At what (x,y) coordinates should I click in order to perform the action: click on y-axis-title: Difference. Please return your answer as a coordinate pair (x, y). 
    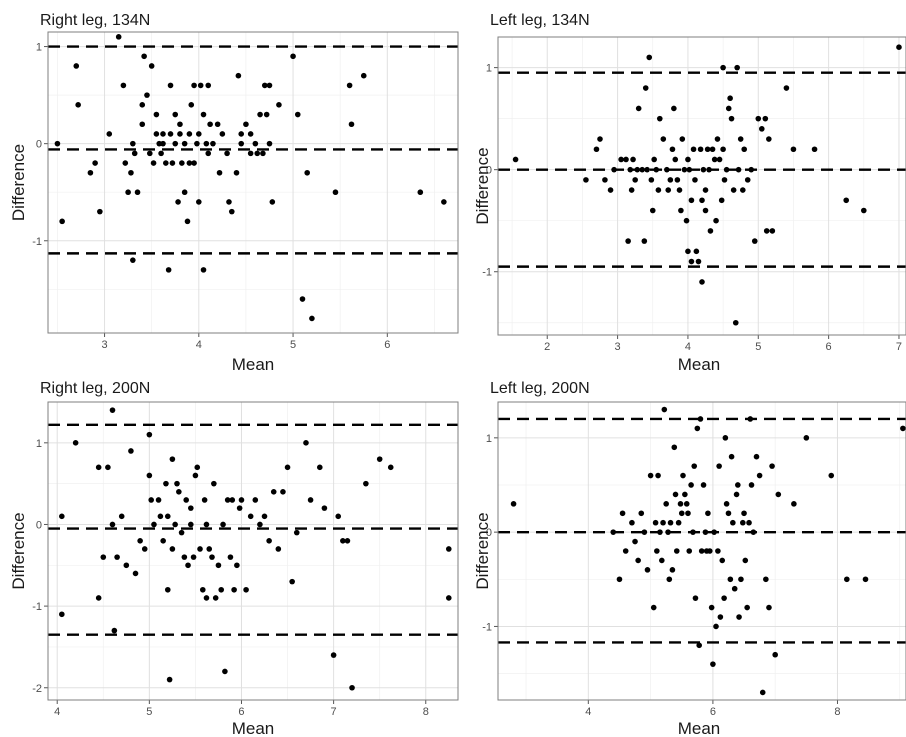
    Looking at the image, I should click on (18, 182).